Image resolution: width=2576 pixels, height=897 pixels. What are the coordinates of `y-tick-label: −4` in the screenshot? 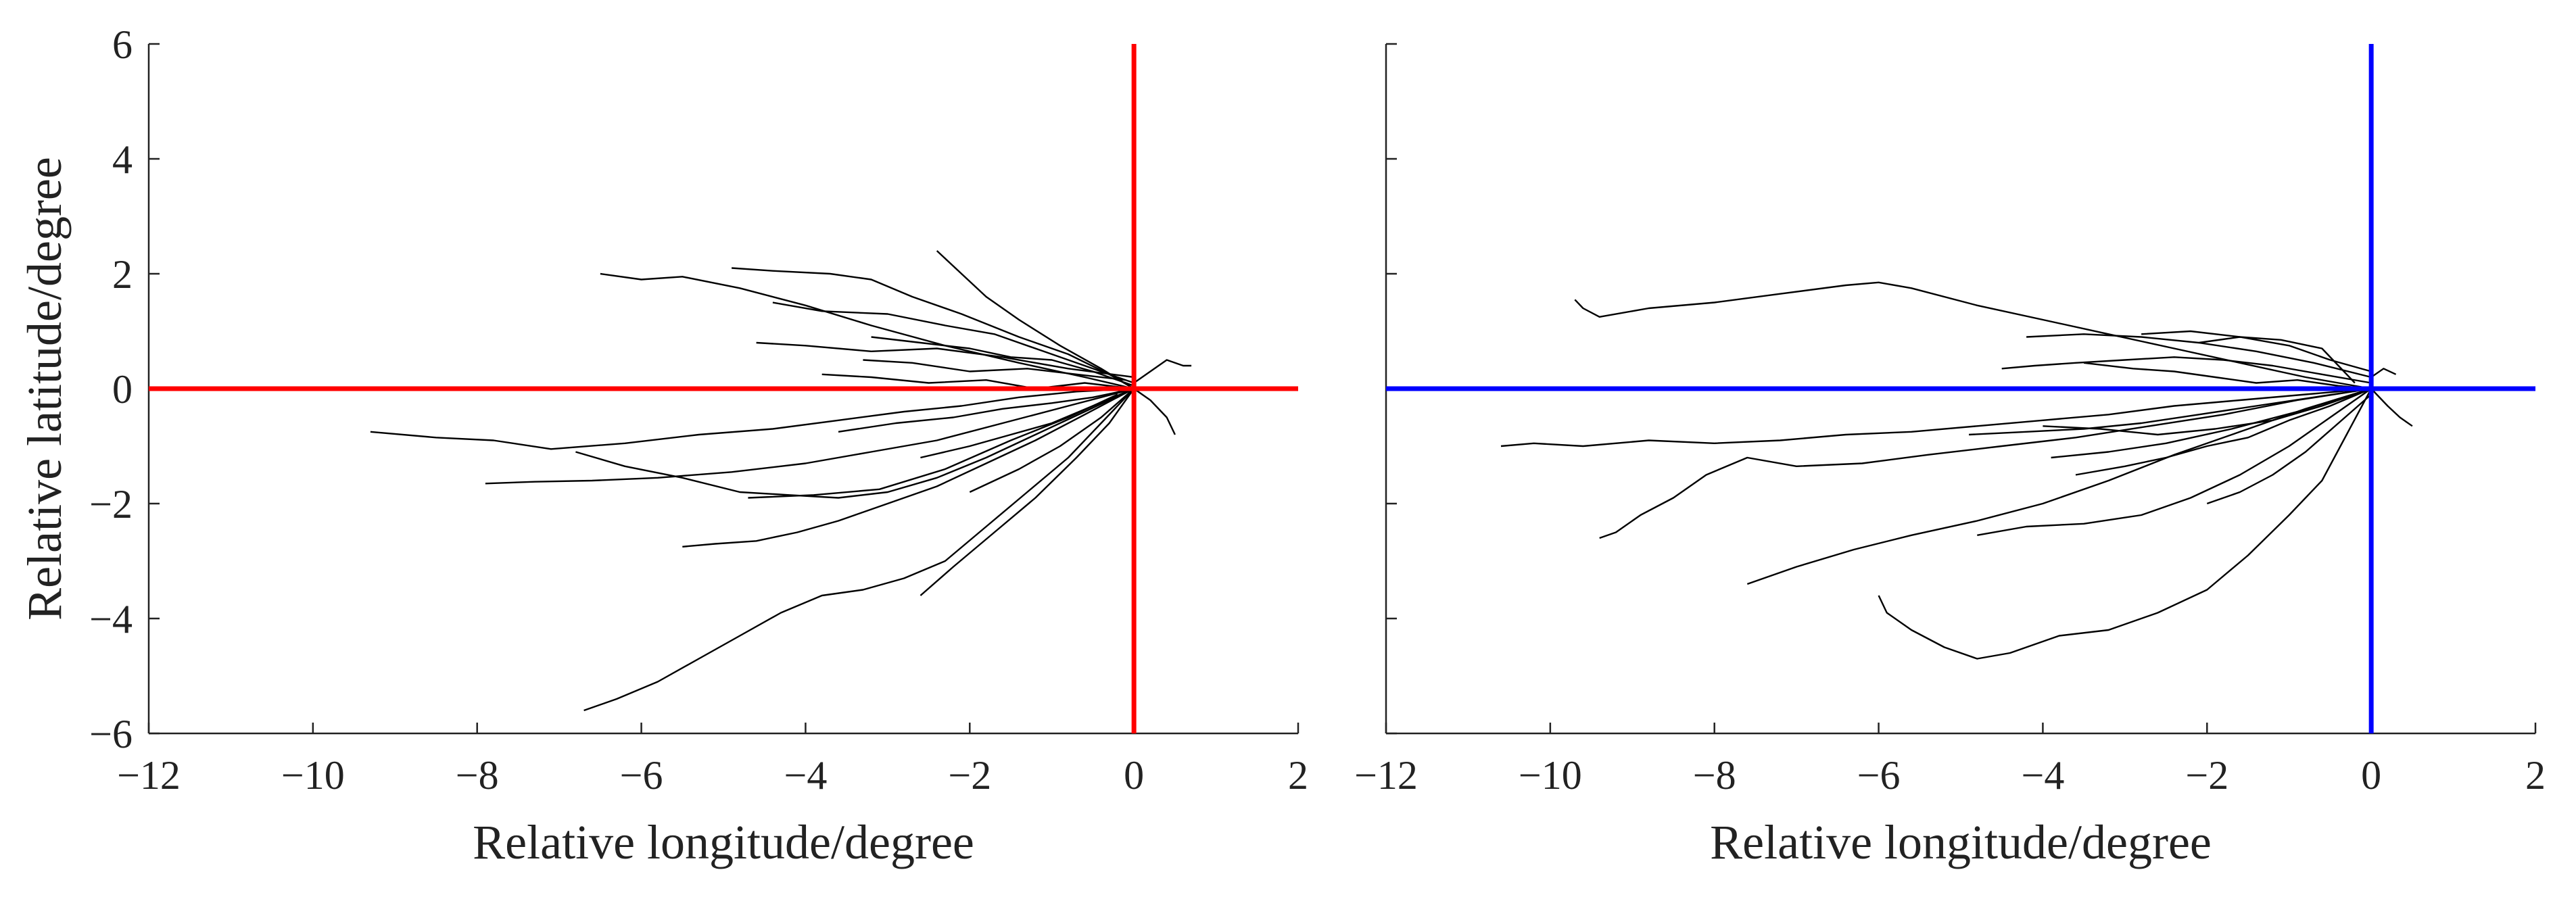 It's located at (111, 619).